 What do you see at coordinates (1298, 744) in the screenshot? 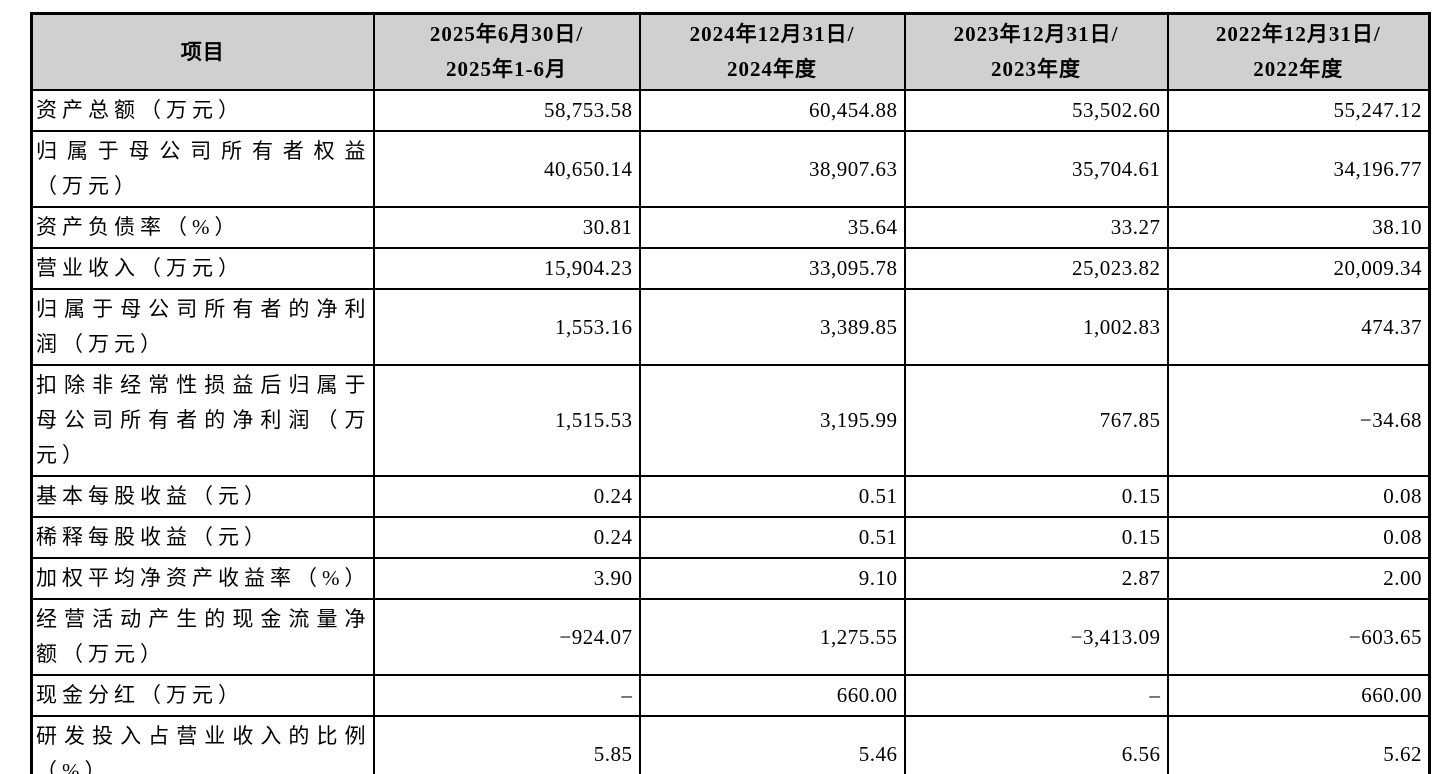
I see `cell-value: 5.62` at bounding box center [1298, 744].